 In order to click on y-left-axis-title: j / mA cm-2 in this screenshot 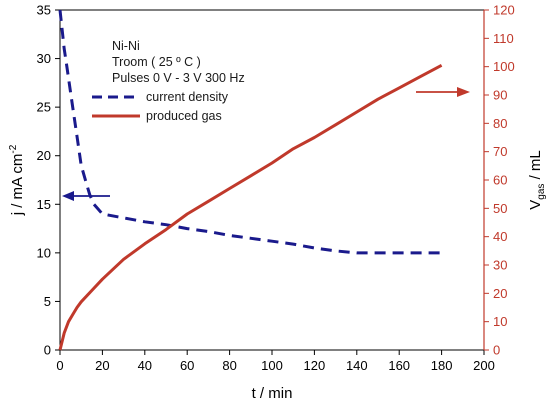, I will do `click(17, 180)`.